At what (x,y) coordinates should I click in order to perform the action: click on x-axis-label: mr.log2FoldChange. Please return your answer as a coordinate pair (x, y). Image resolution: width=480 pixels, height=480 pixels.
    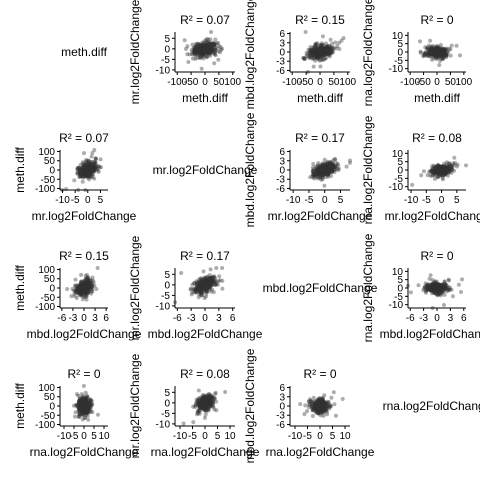
    Looking at the image, I should click on (84, 216).